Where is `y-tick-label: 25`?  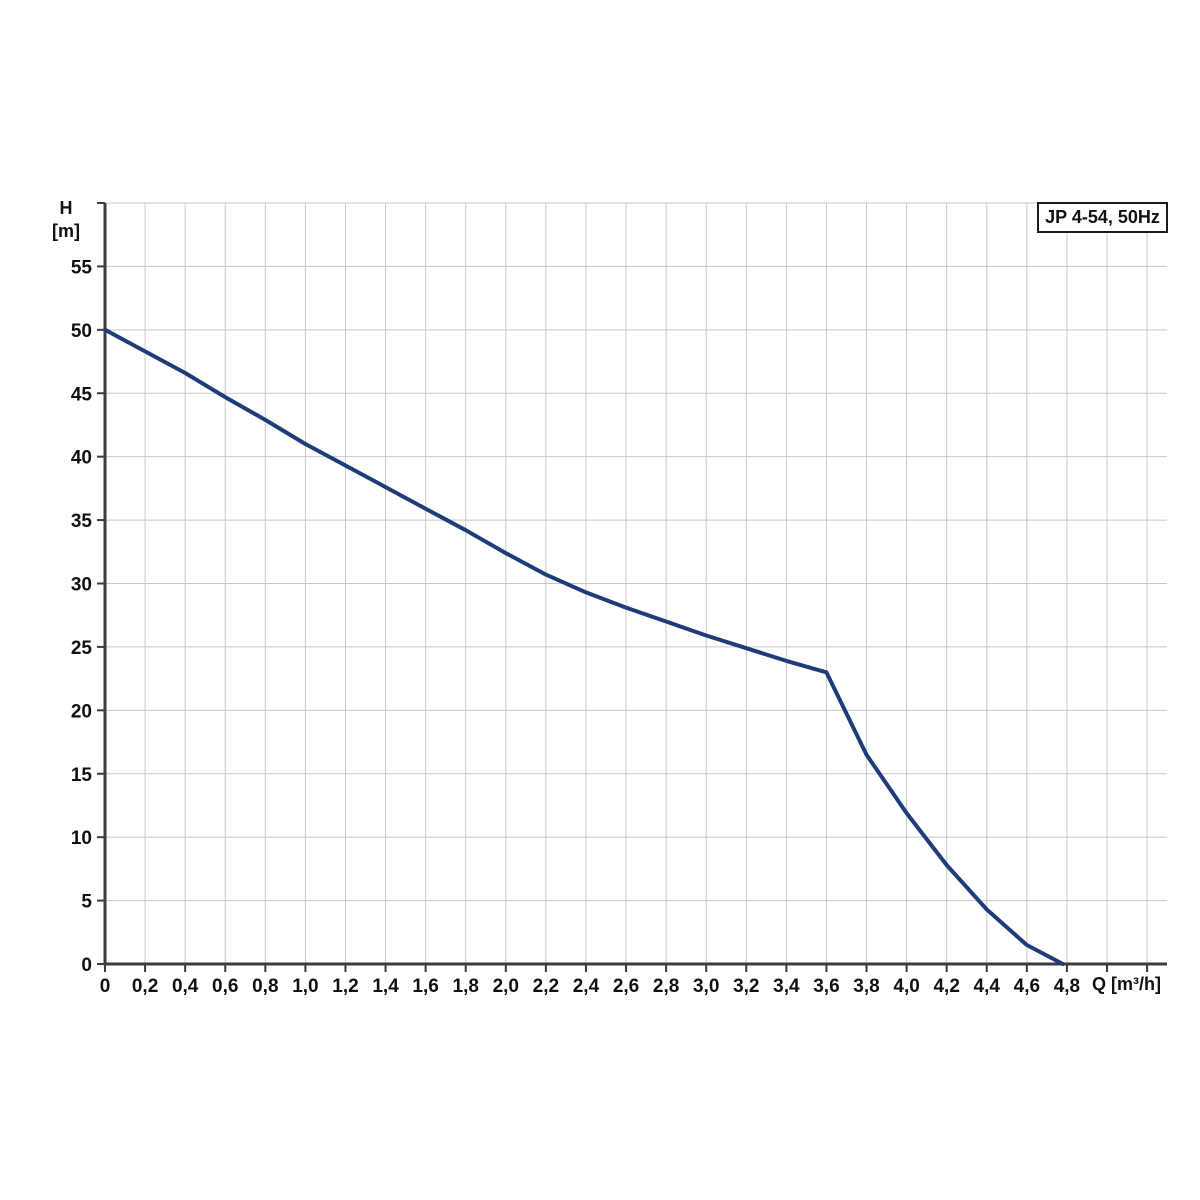 y-tick-label: 25 is located at coordinates (82, 648).